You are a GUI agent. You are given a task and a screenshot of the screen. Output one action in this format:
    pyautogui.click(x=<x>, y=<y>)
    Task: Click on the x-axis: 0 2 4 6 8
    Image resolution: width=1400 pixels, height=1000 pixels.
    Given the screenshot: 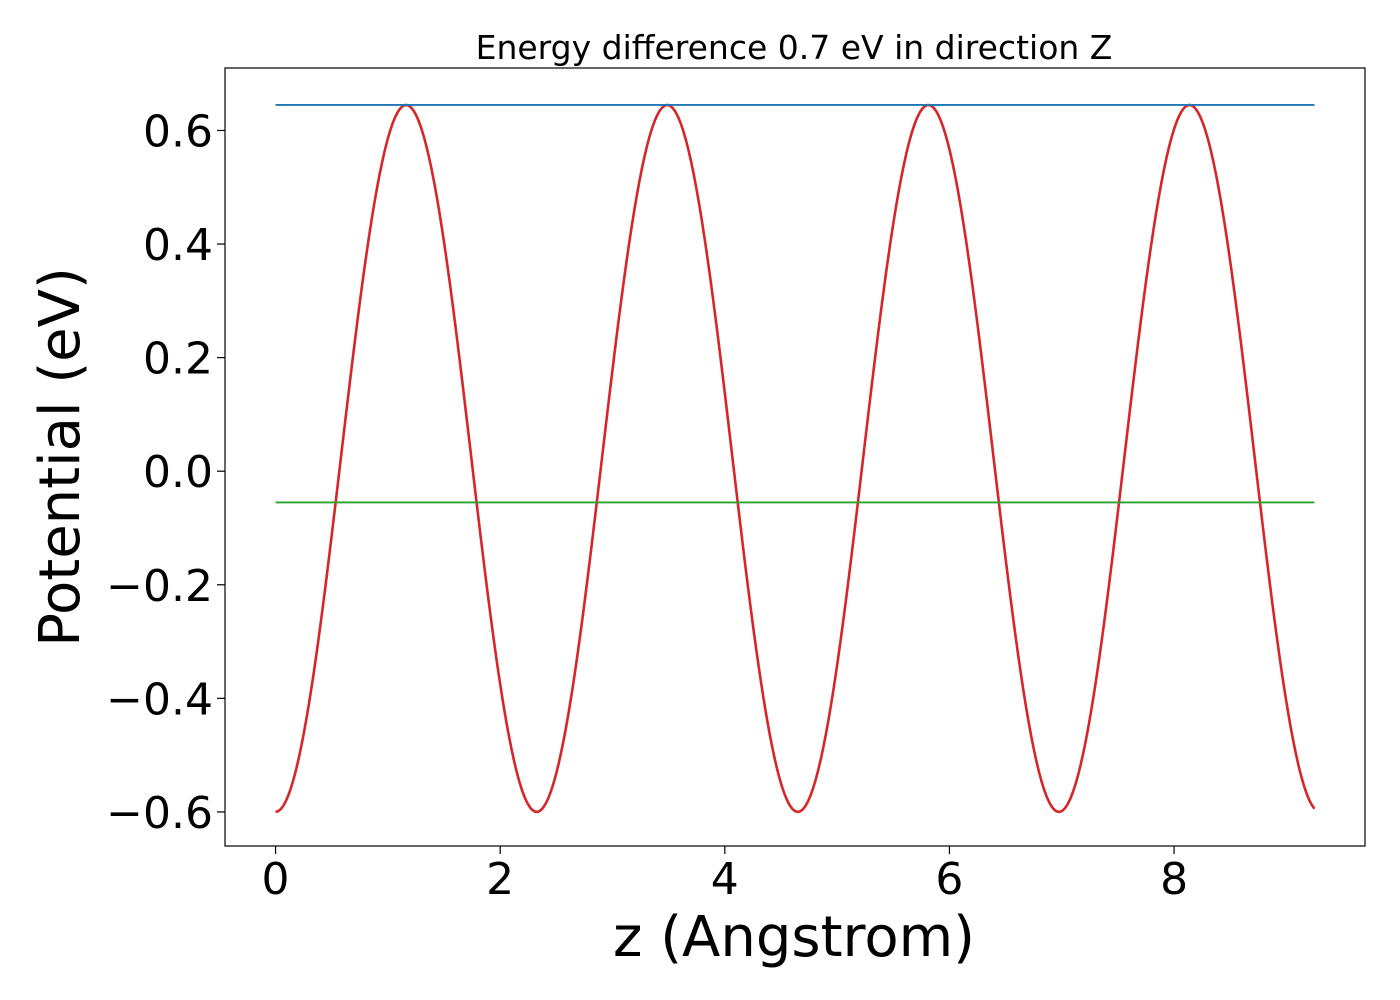 What is the action you would take?
    pyautogui.click(x=725, y=875)
    